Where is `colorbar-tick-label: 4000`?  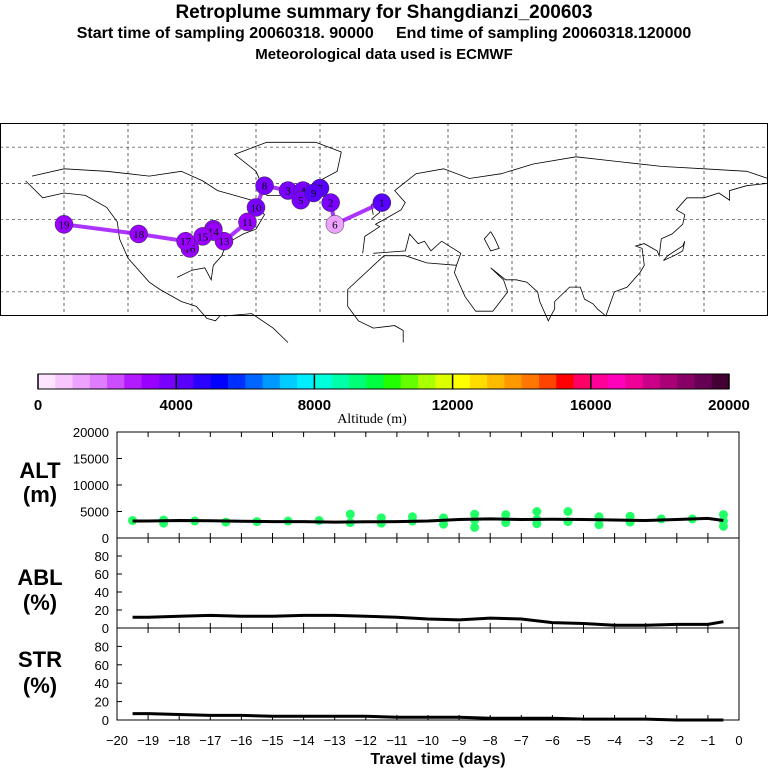 colorbar-tick-label: 4000 is located at coordinates (176, 405).